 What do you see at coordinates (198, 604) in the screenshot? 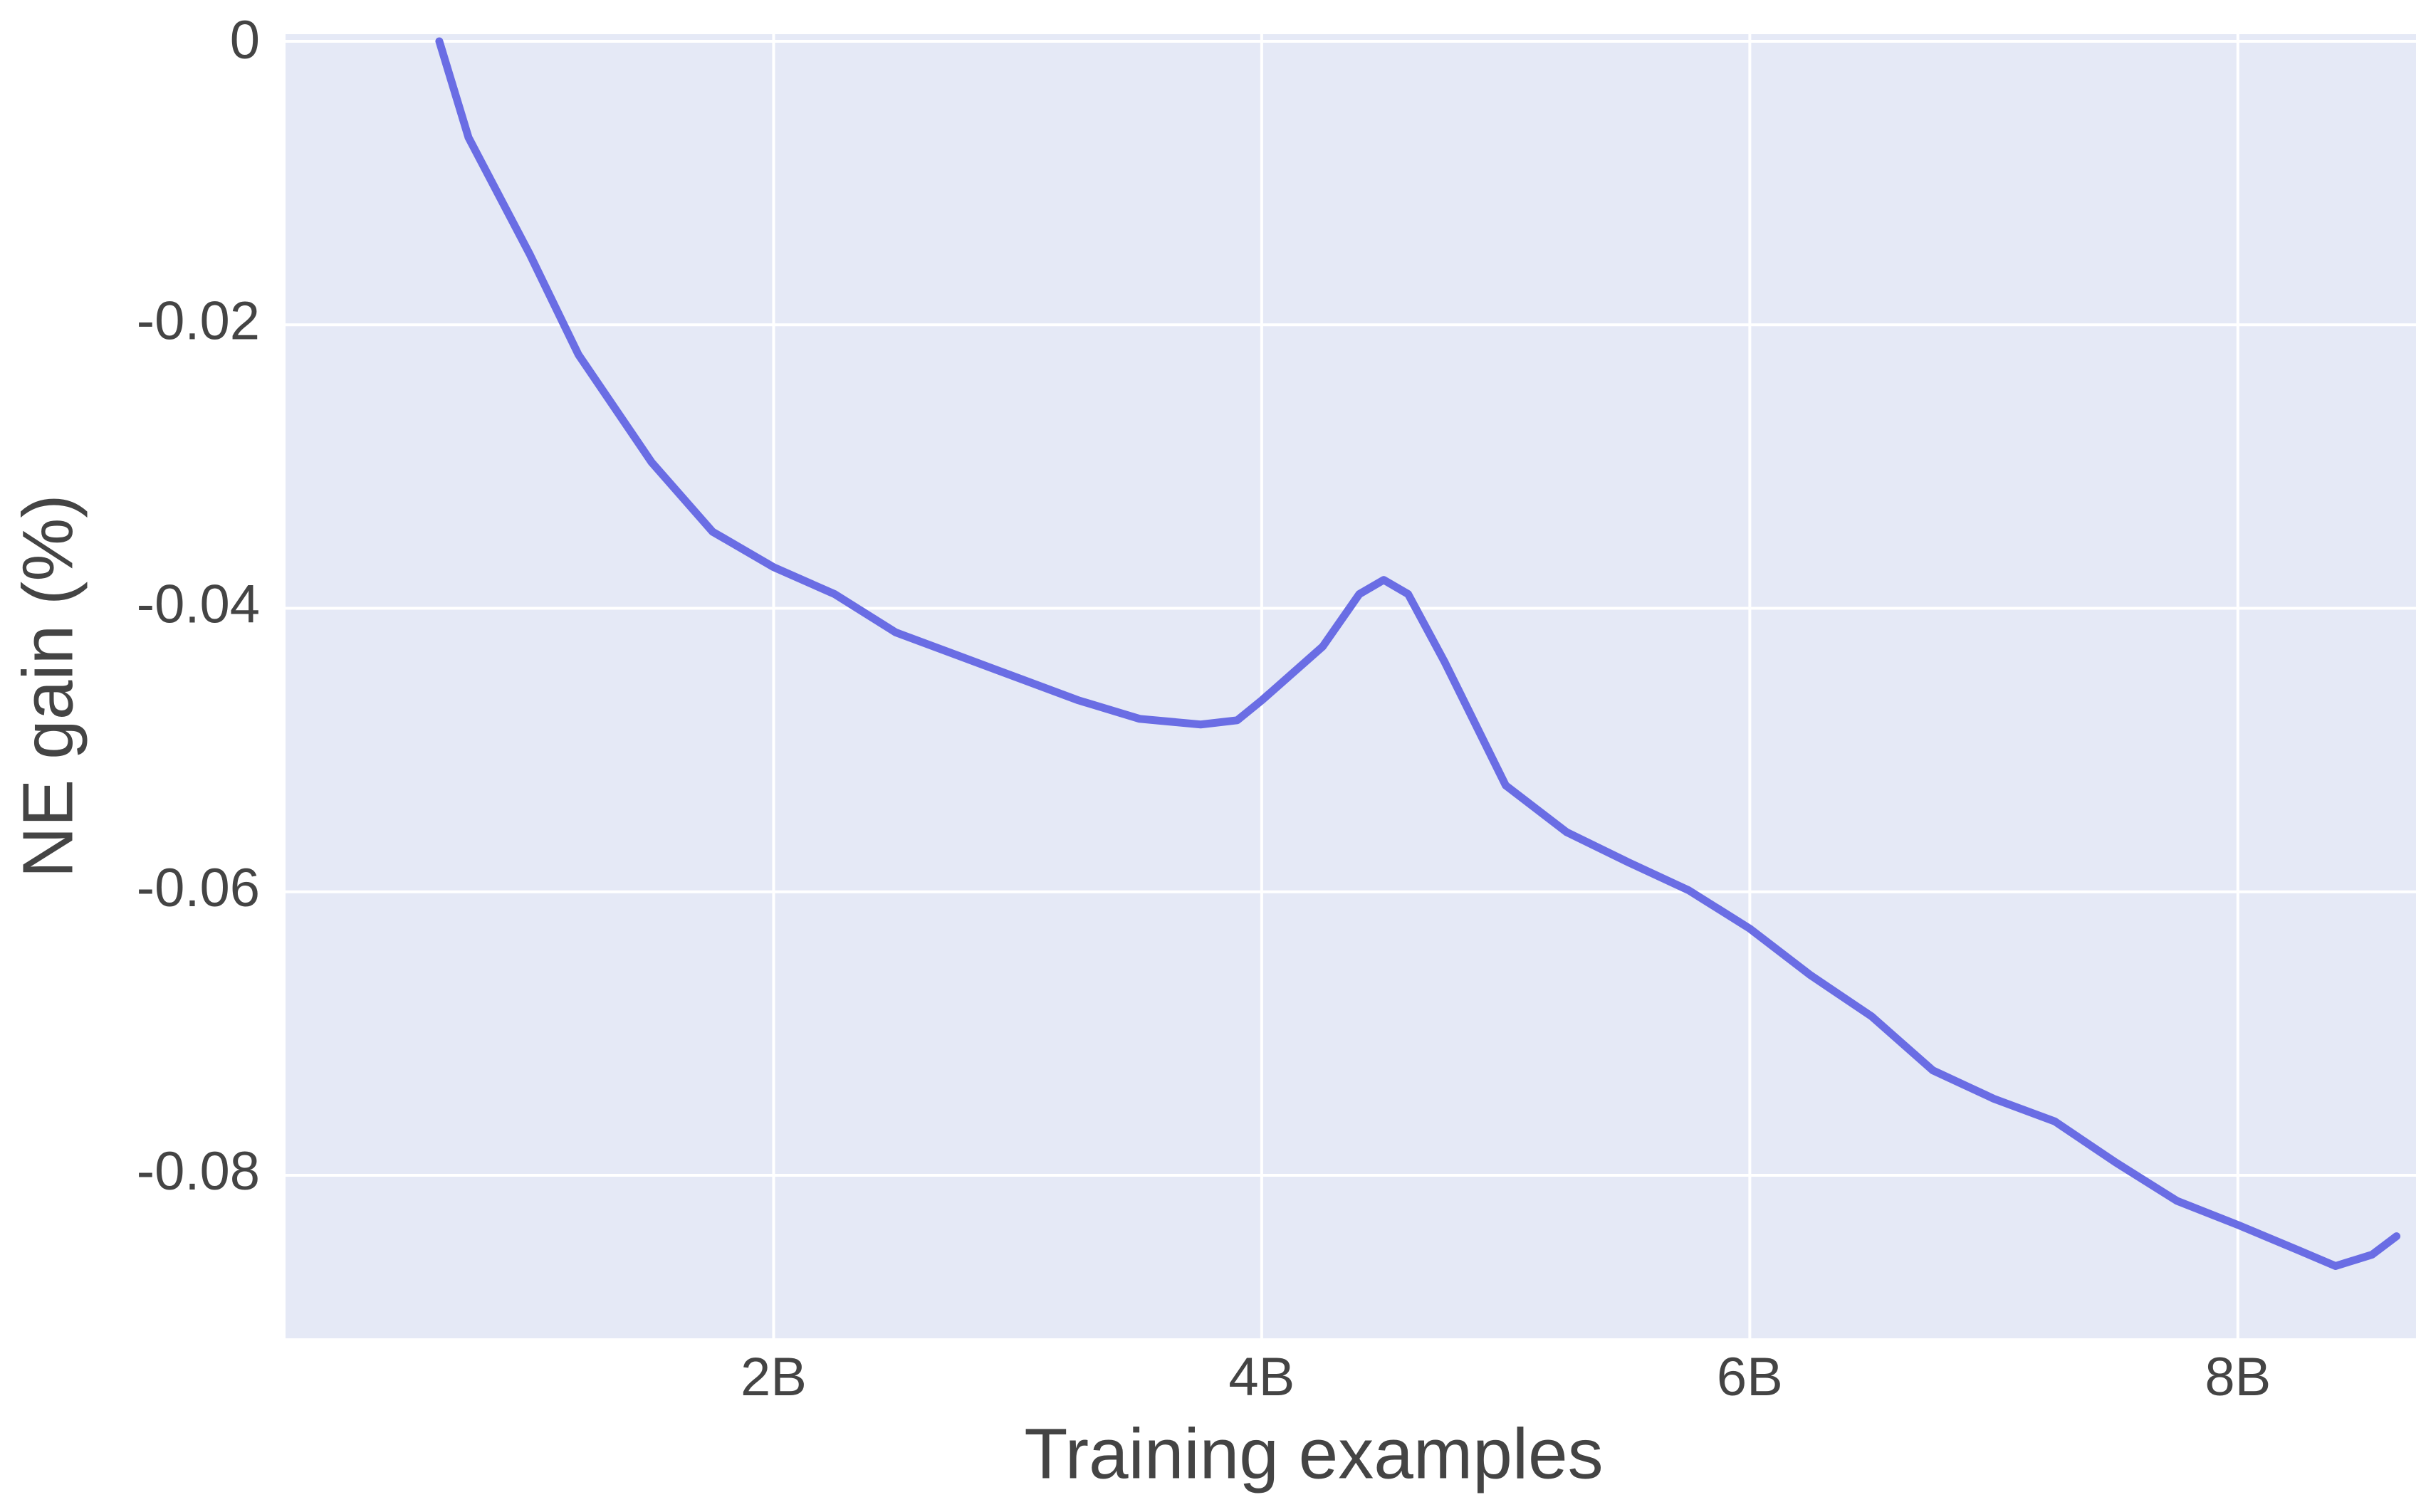
I see `y-tick-label: -0.04` at bounding box center [198, 604].